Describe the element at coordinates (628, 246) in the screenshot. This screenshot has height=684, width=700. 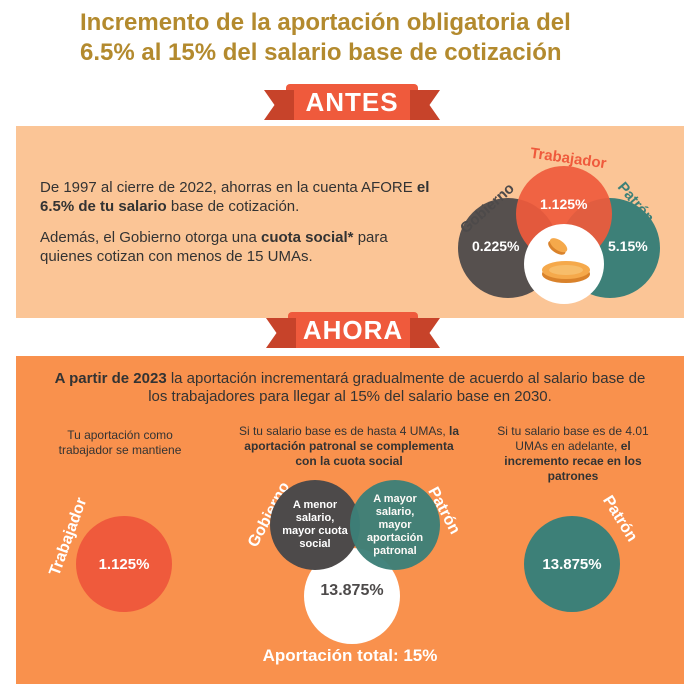
I see `venn-patron-value: 5.15%` at that location.